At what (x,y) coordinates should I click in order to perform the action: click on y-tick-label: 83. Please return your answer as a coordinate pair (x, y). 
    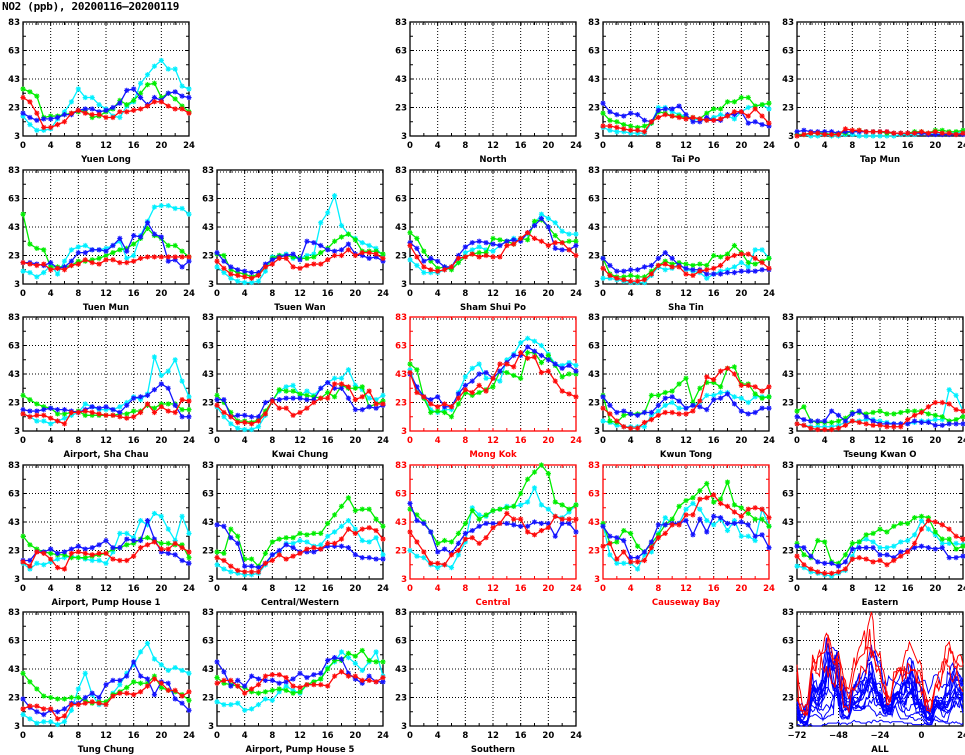
    Looking at the image, I should click on (14, 613).